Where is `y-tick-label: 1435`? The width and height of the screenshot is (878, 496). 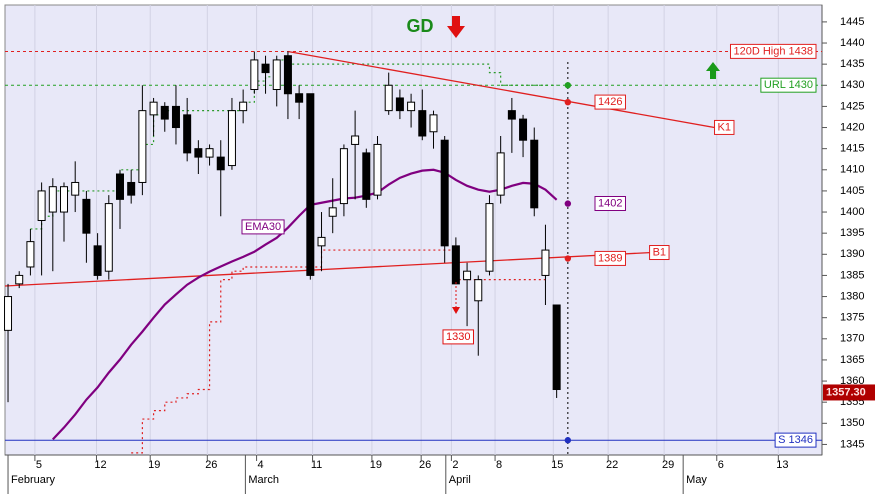
y-tick-label: 1435 is located at coordinates (852, 64).